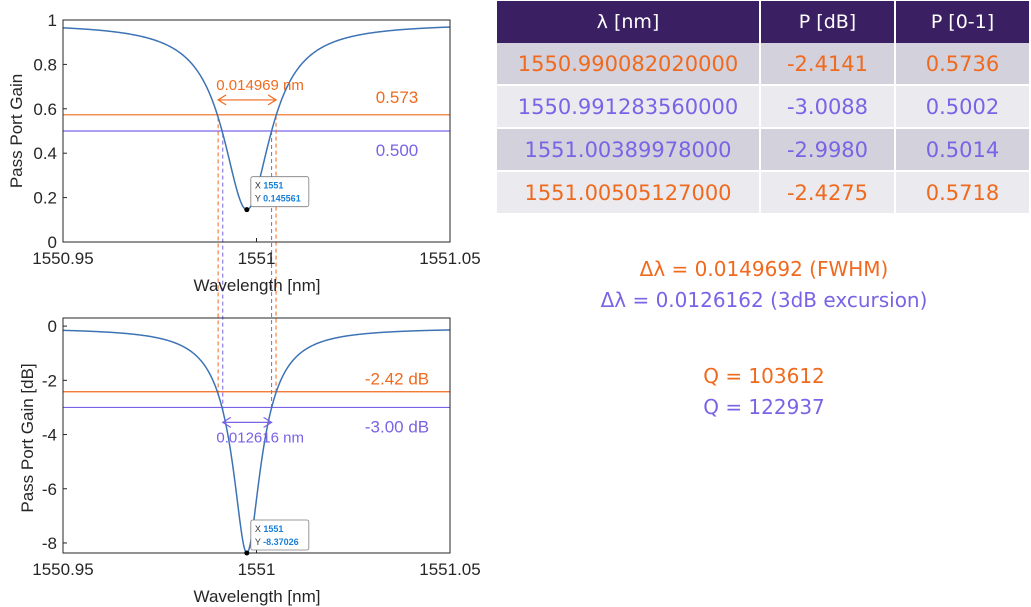  Describe the element at coordinates (62, 258) in the screenshot. I see `top-xtick-label-0: 1550.95` at that location.